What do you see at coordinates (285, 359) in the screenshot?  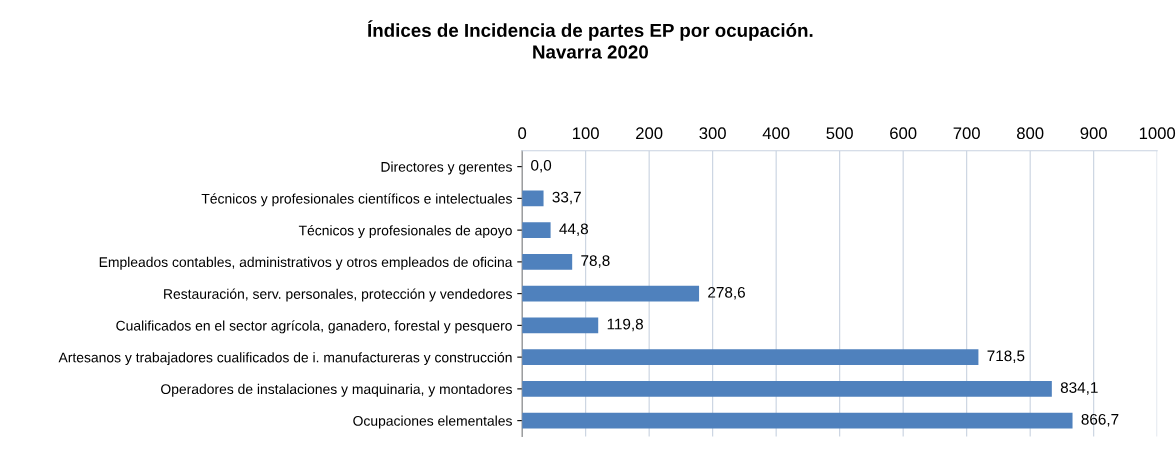 I see `y-tick-label: Artesanos y trabajadores cualificados de i. manufactureras y construcción` at bounding box center [285, 359].